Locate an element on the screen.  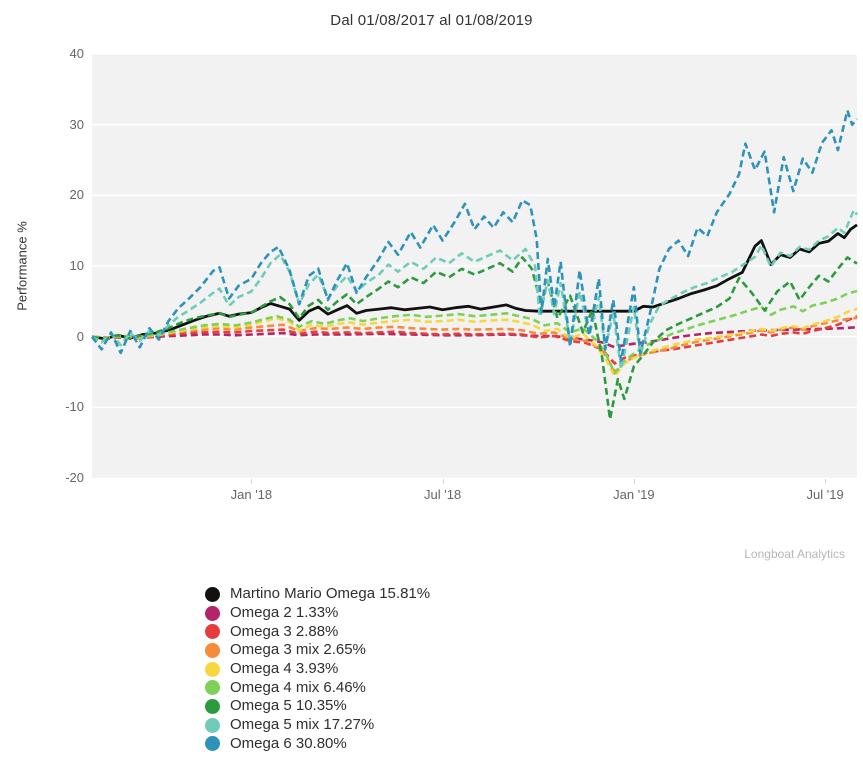
series-line-martino-mario-omega is located at coordinates (474, 282).